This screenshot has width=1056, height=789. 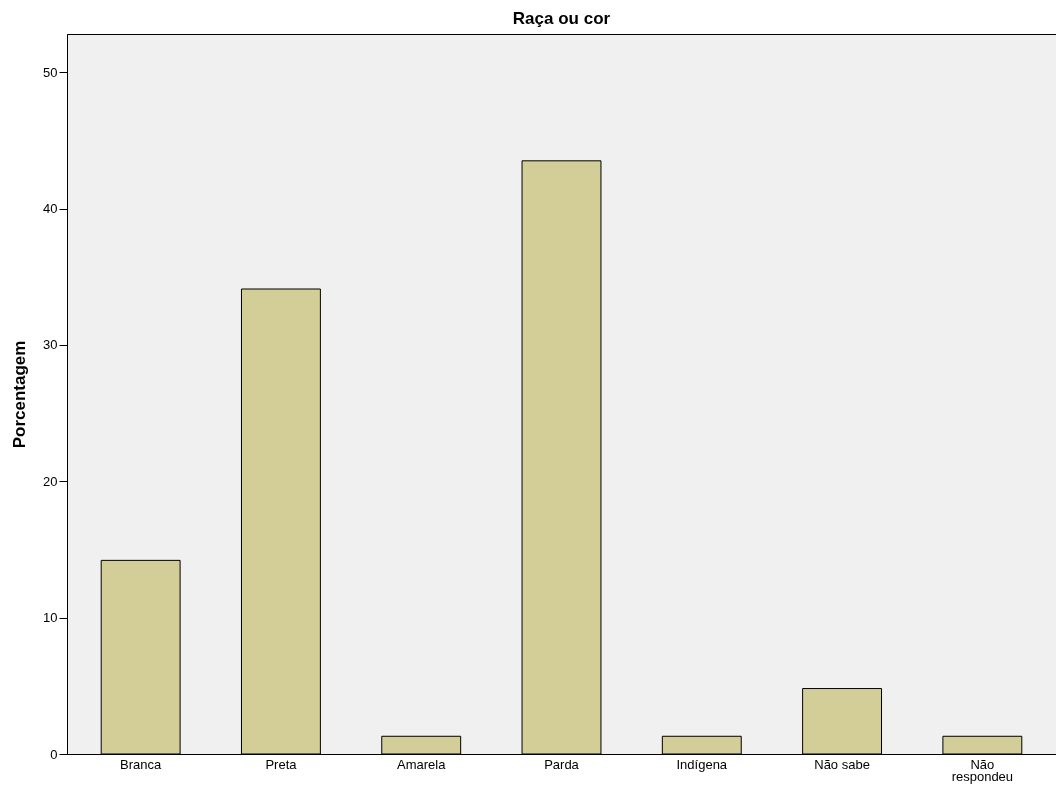 I want to click on y-tick-label: 30, so click(x=50, y=345).